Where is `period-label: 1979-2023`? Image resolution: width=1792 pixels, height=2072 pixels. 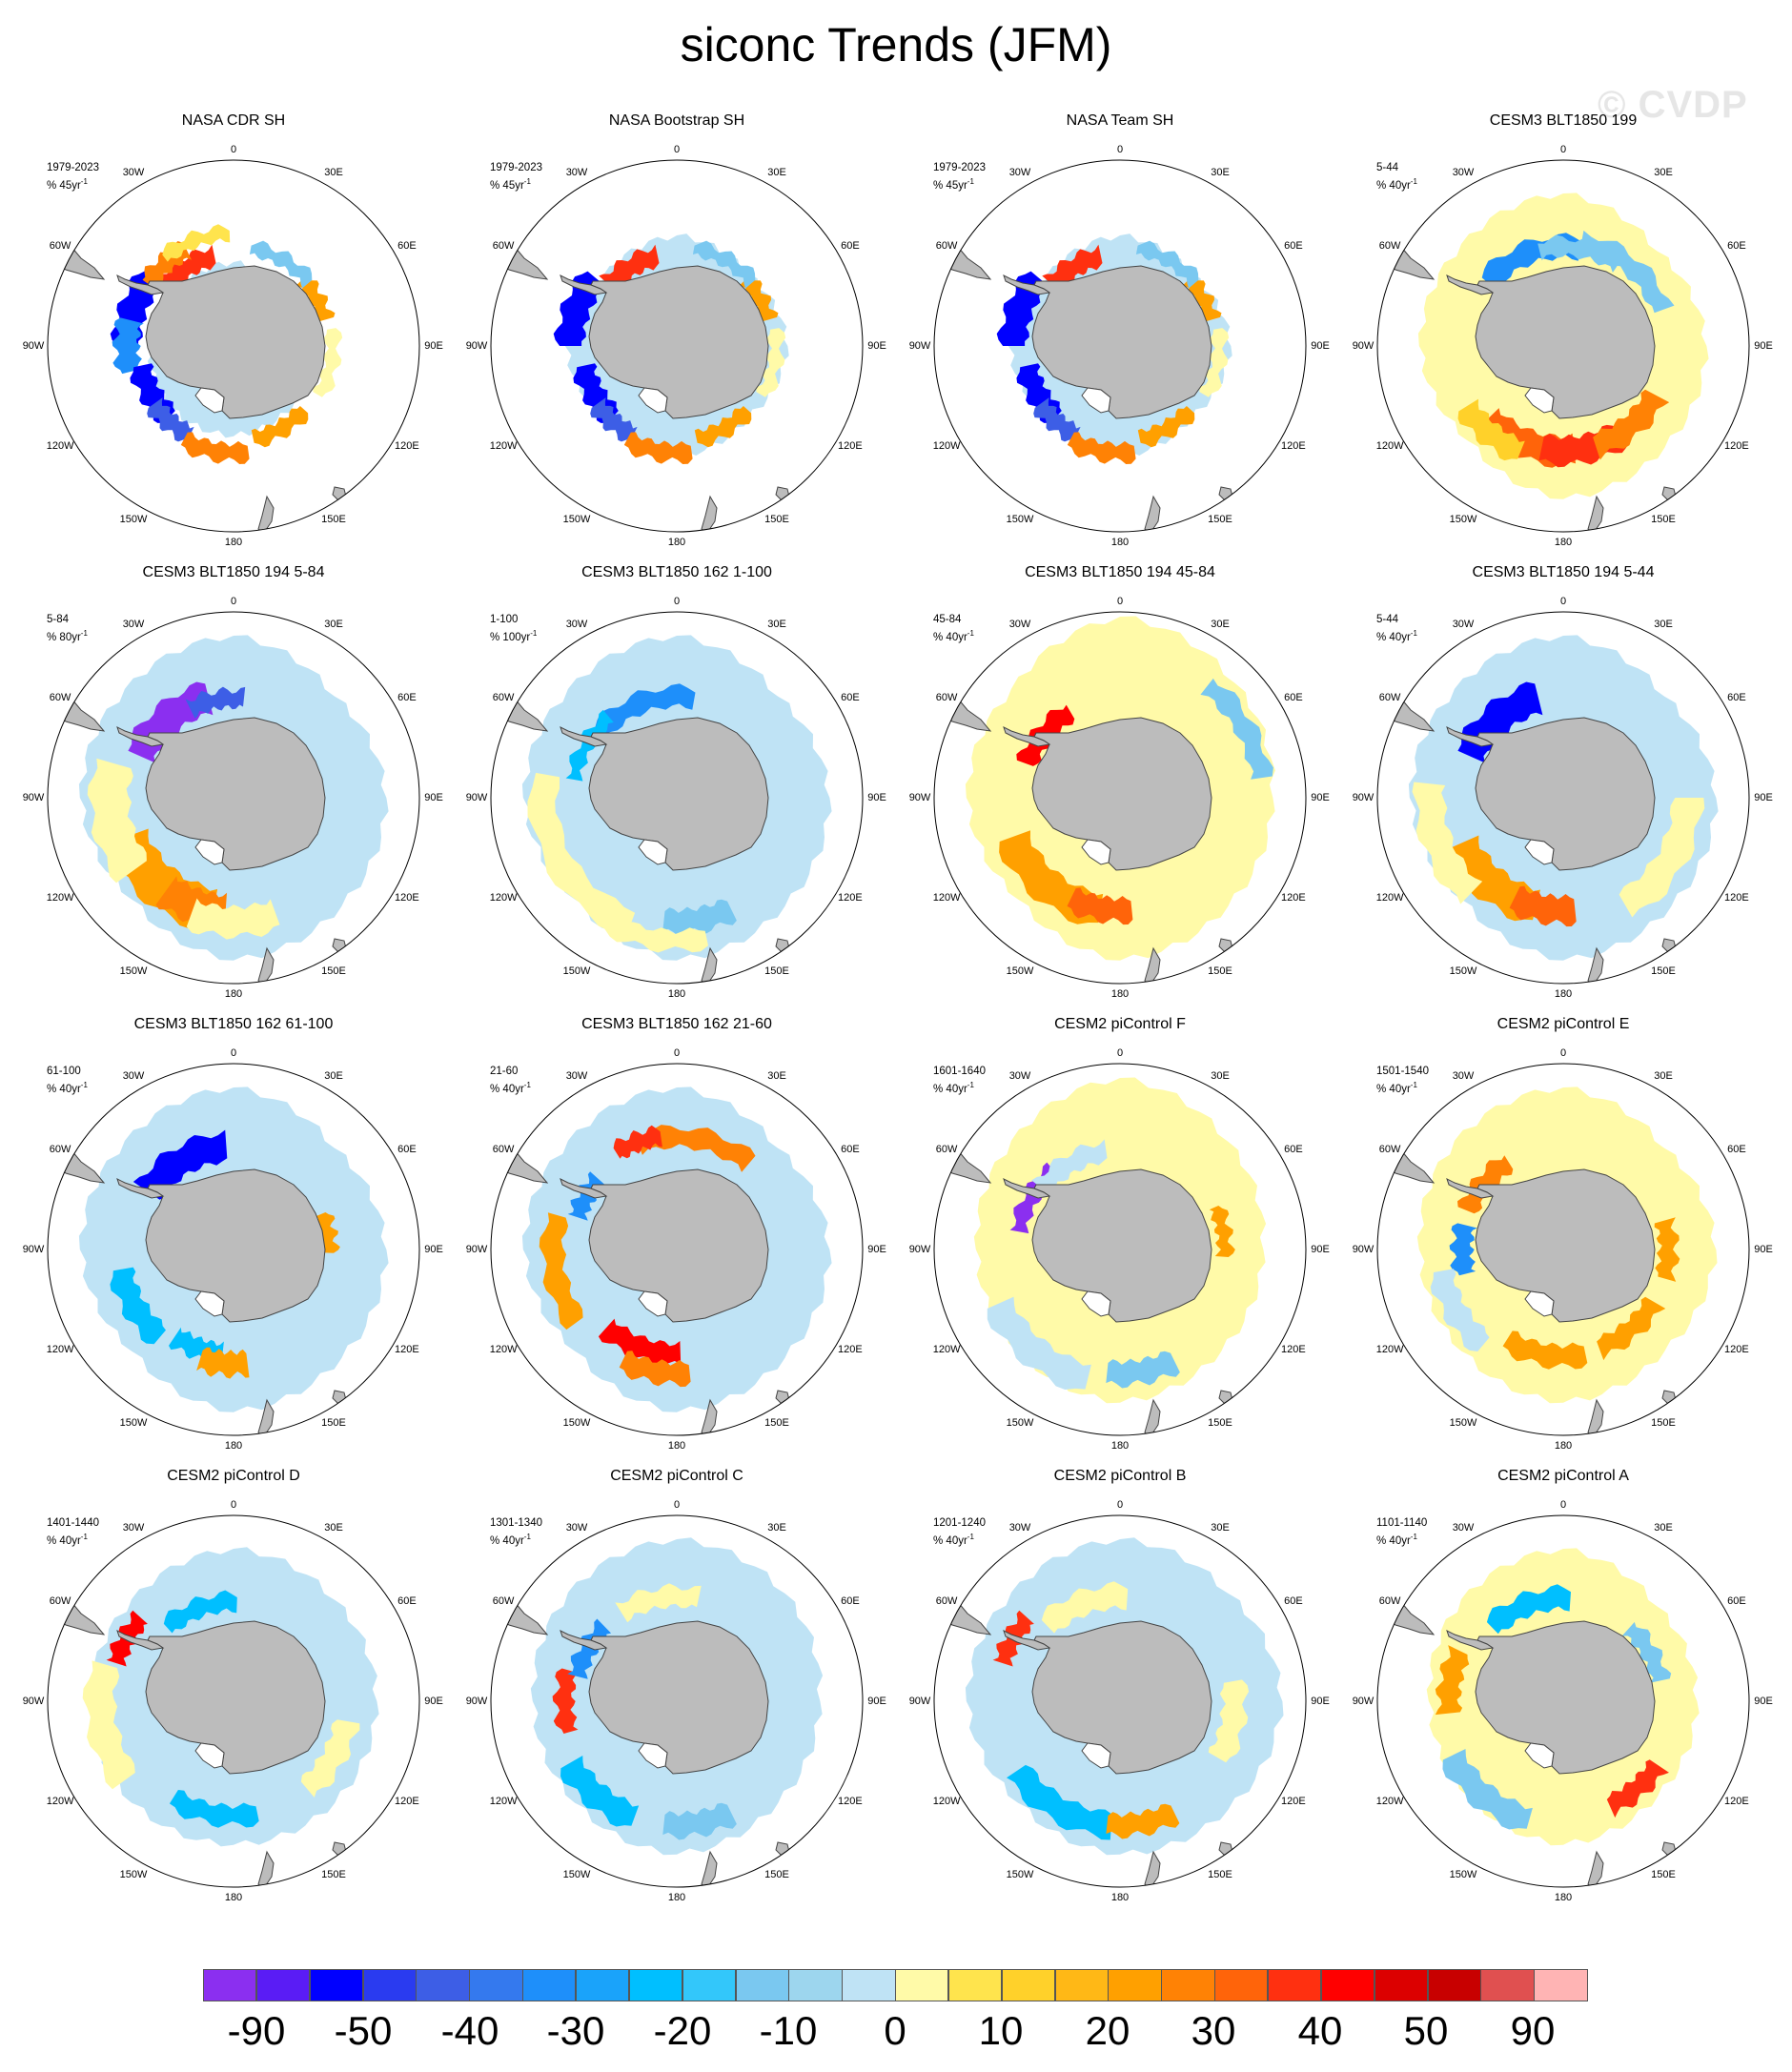 period-label: 1979-2023 is located at coordinates (73, 168).